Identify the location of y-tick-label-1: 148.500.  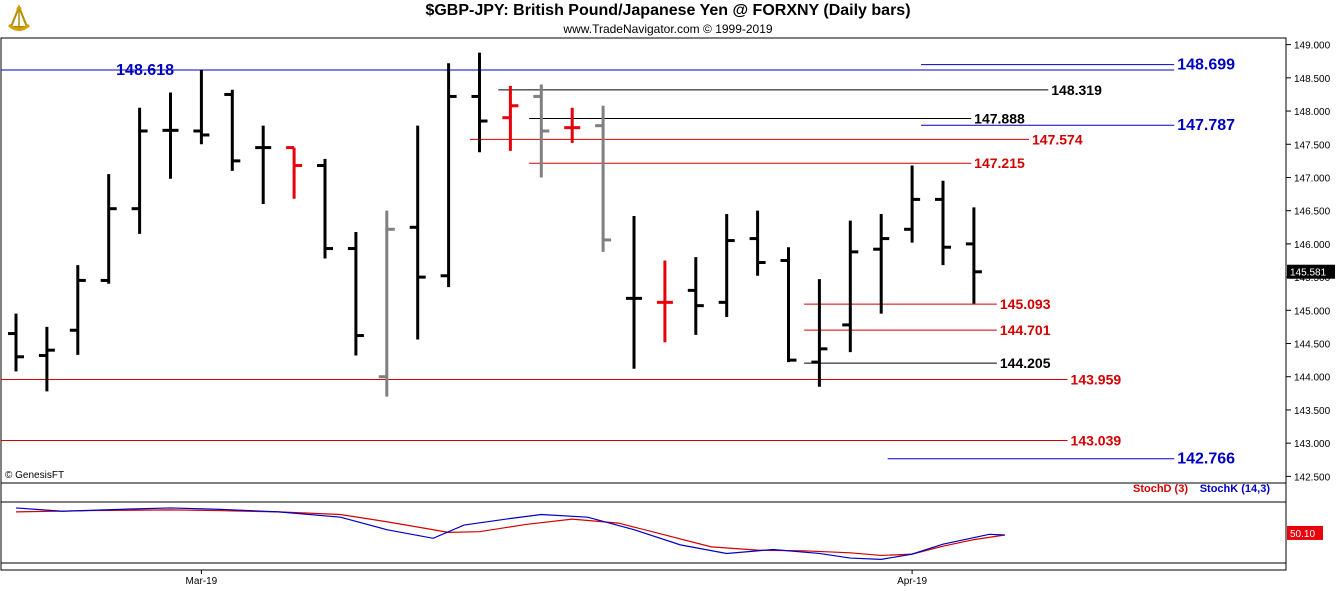
(1312, 79).